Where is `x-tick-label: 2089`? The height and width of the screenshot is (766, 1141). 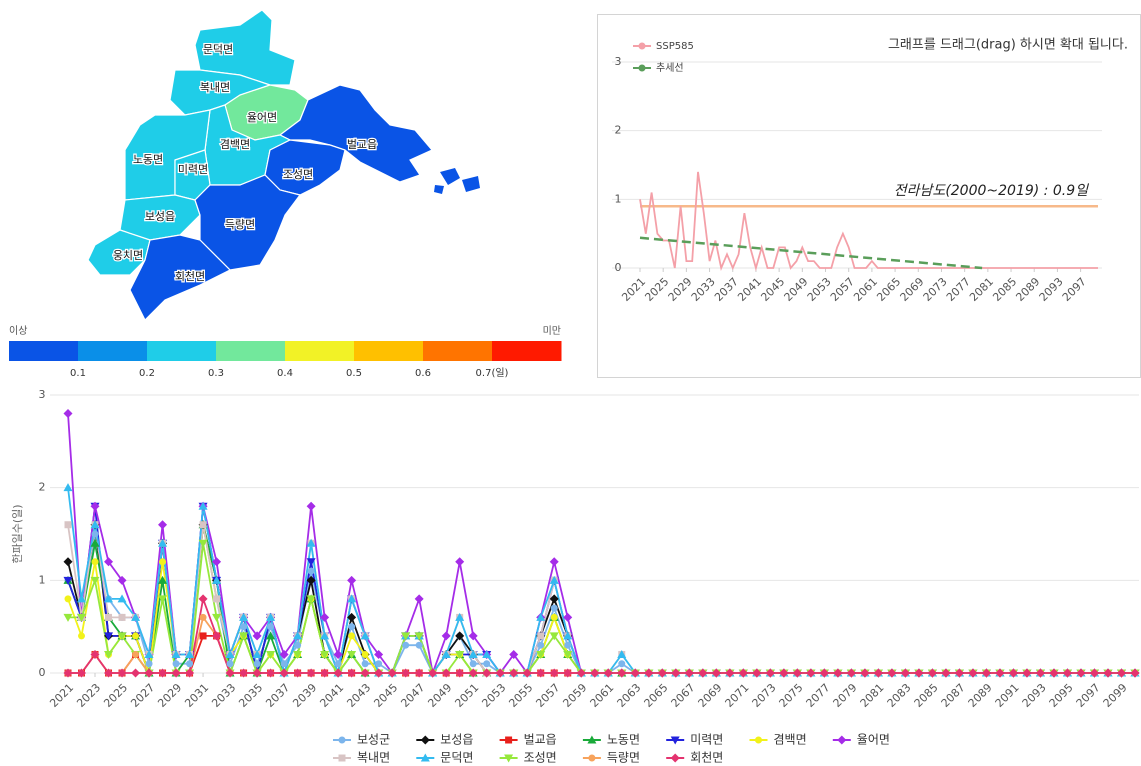
x-tick-label: 2089 is located at coordinates (980, 695).